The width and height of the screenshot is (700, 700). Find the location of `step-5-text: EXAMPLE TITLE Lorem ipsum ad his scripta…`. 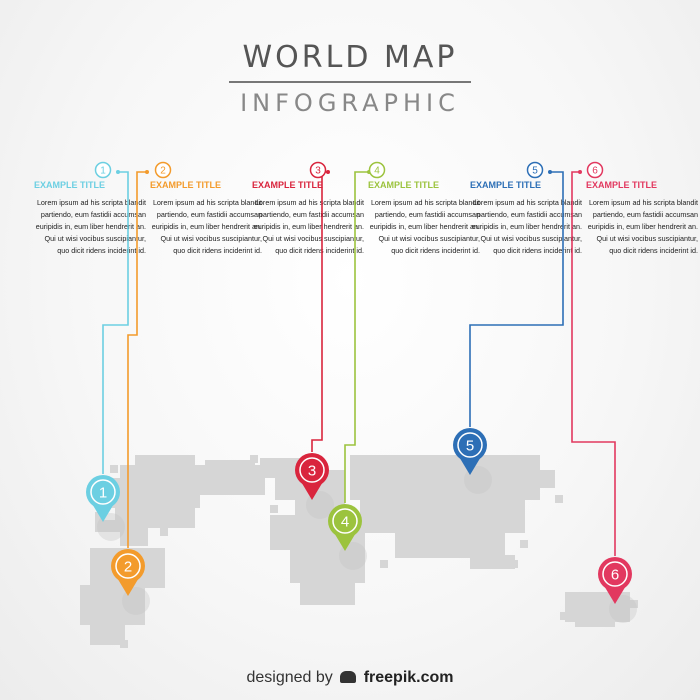

step-5-text: EXAMPLE TITLE Lorem ipsum ad his scripta… is located at coordinates (526, 218).